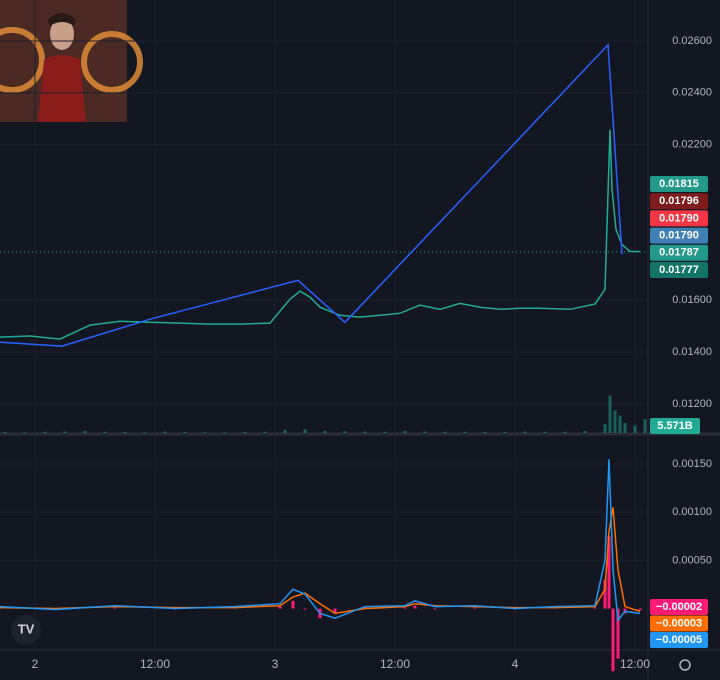 This screenshot has height=680, width=720. I want to click on last-value-label: 0.01777, so click(679, 270).